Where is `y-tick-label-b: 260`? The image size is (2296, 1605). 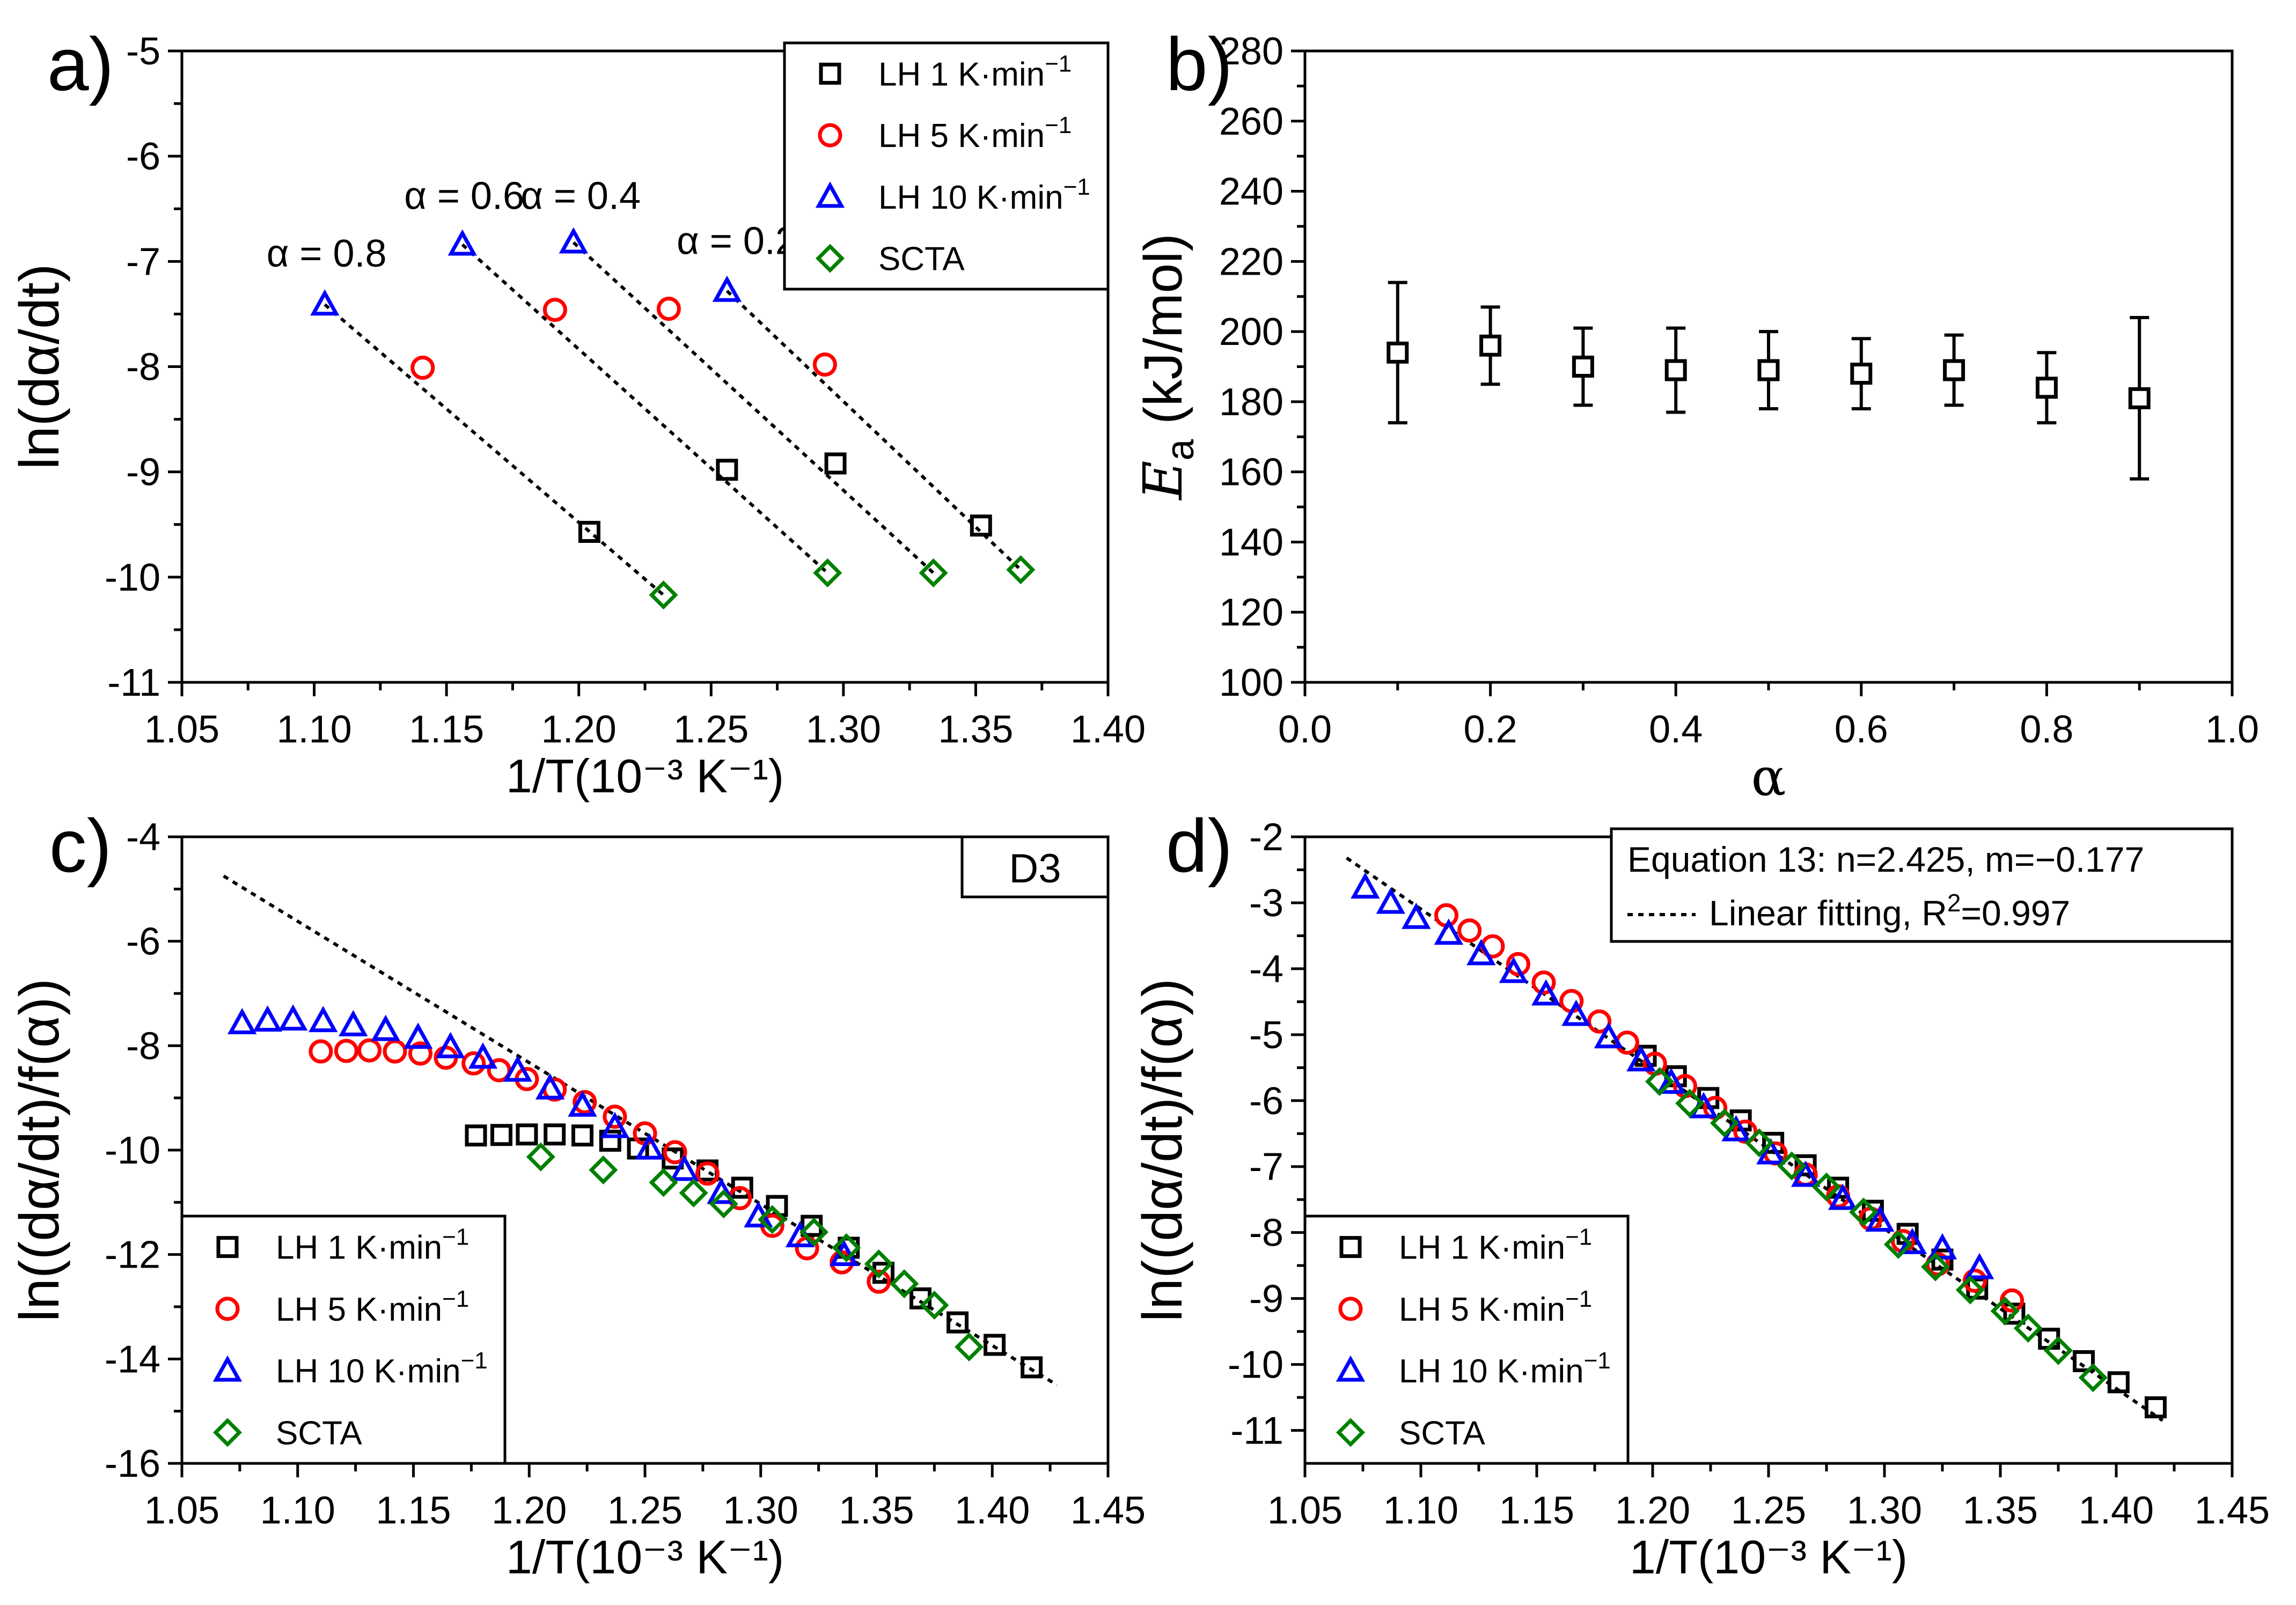 y-tick-label-b: 260 is located at coordinates (1251, 121).